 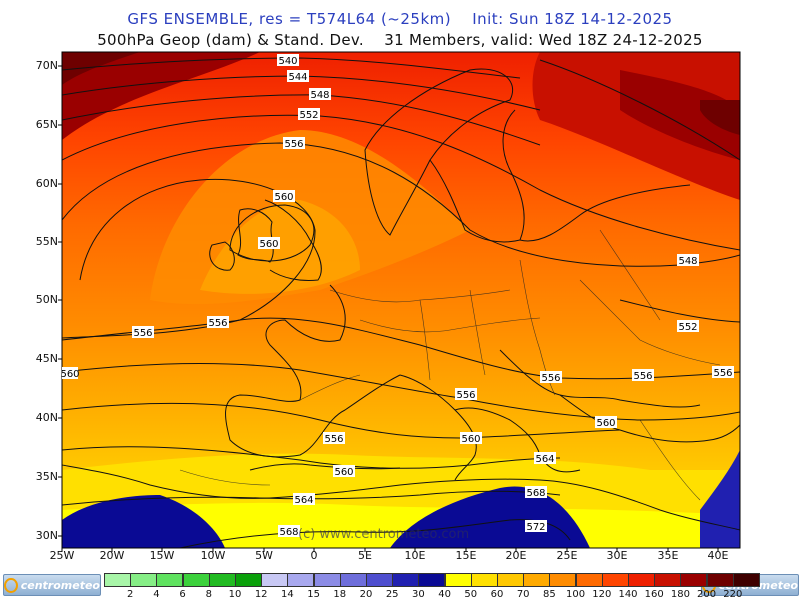 What do you see at coordinates (46, 358) in the screenshot?
I see `lat-label: 45N` at bounding box center [46, 358].